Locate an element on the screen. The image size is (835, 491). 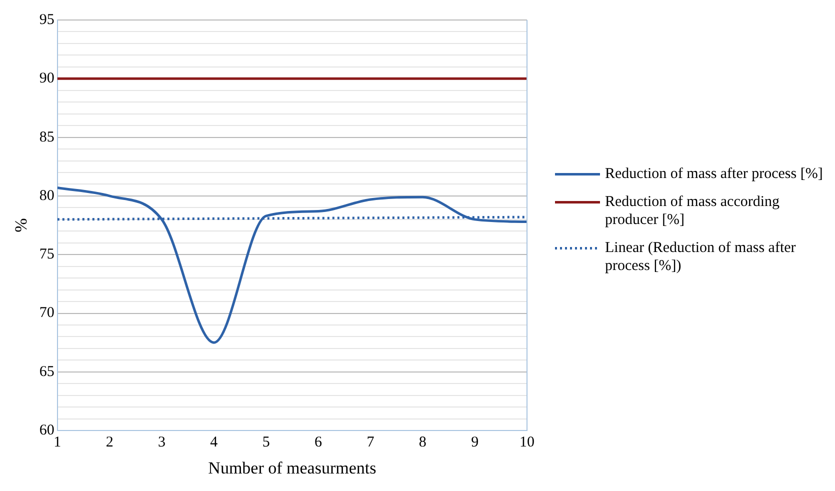
x-tick-label: 5 is located at coordinates (266, 442).